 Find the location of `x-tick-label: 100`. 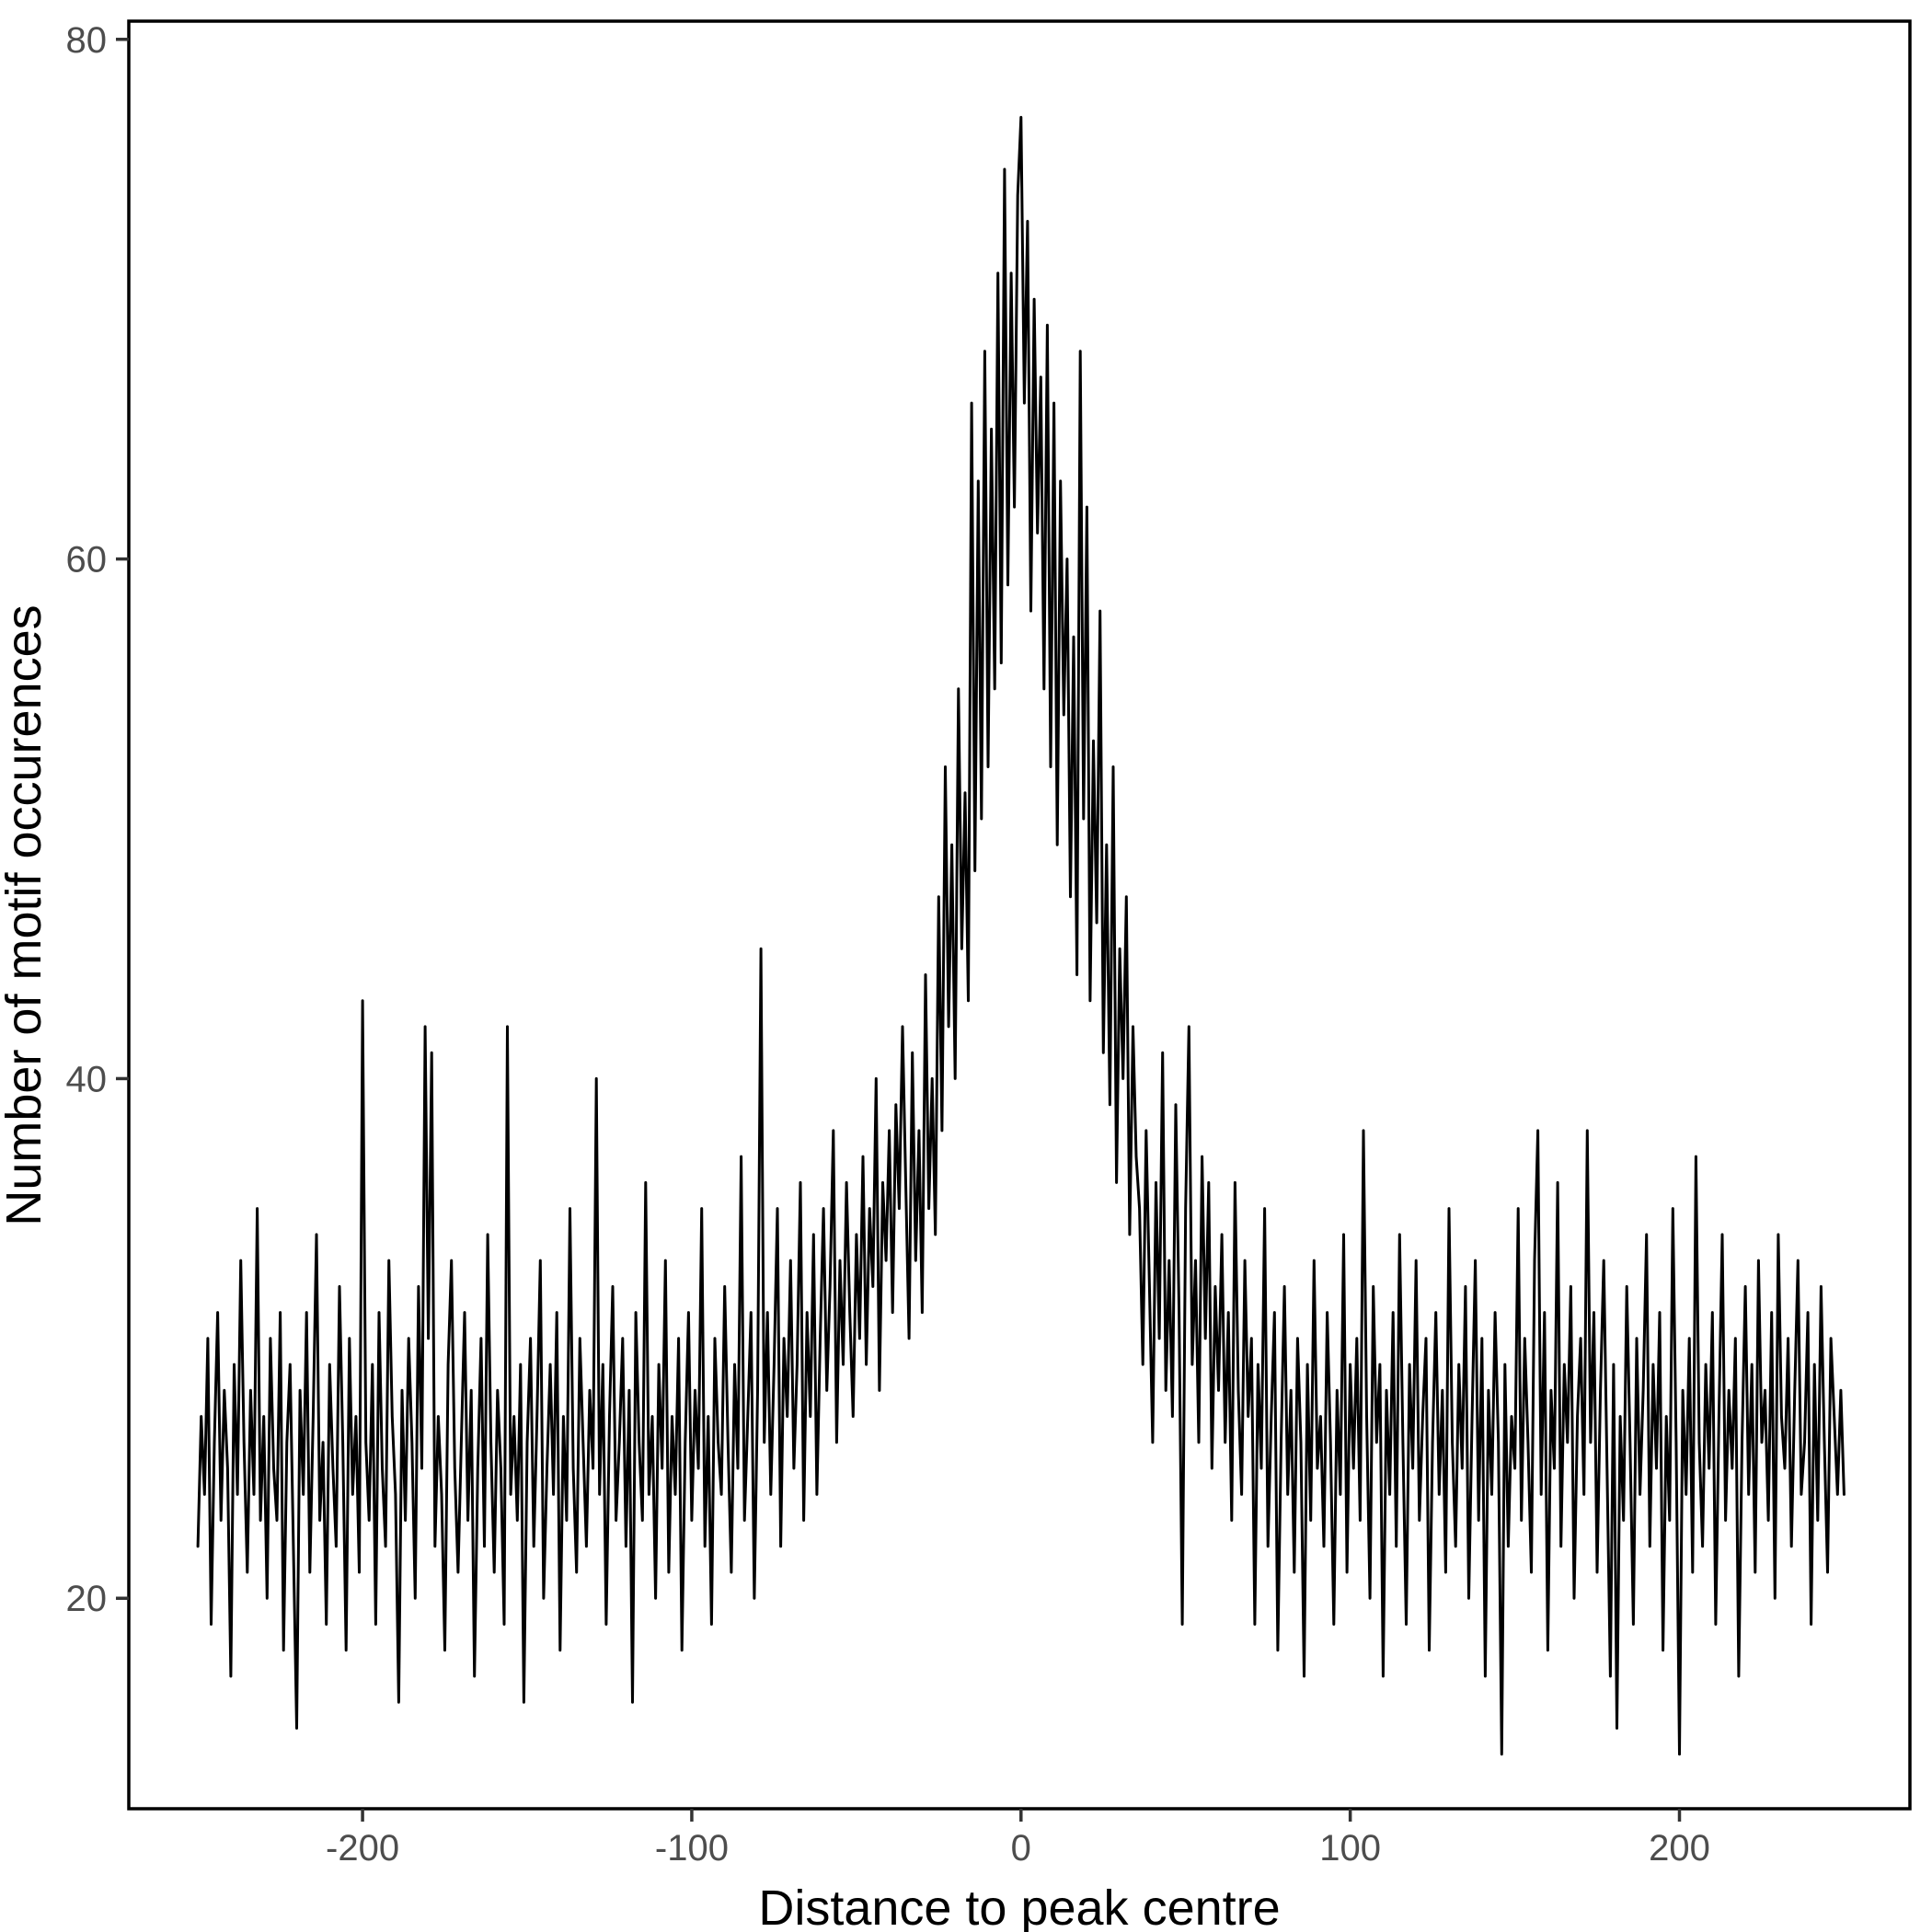

x-tick-label: 100 is located at coordinates (1350, 1848).